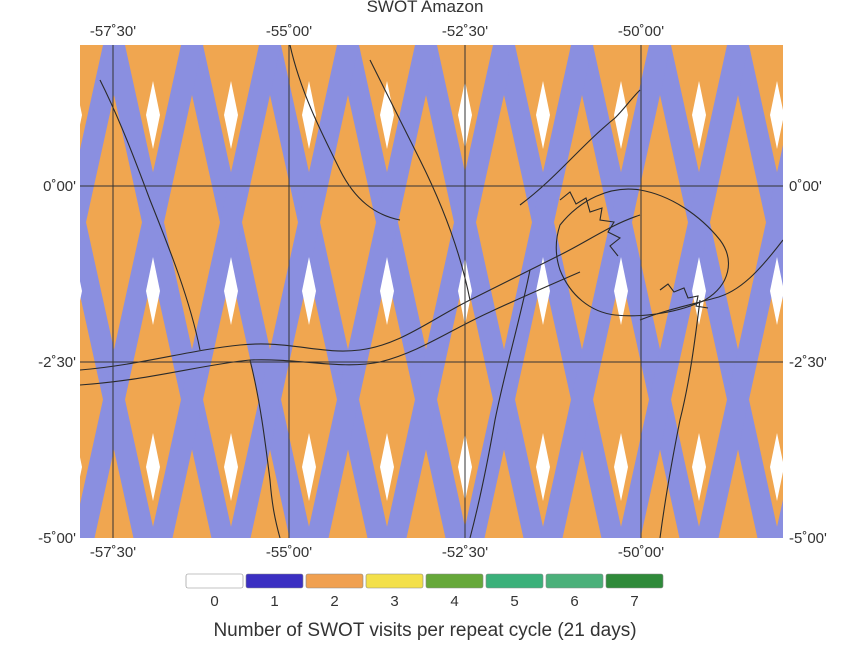 Image resolution: width=851 pixels, height=646 pixels. What do you see at coordinates (113, 552) in the screenshot?
I see `bottom-lon-label-0: -57˚30'` at bounding box center [113, 552].